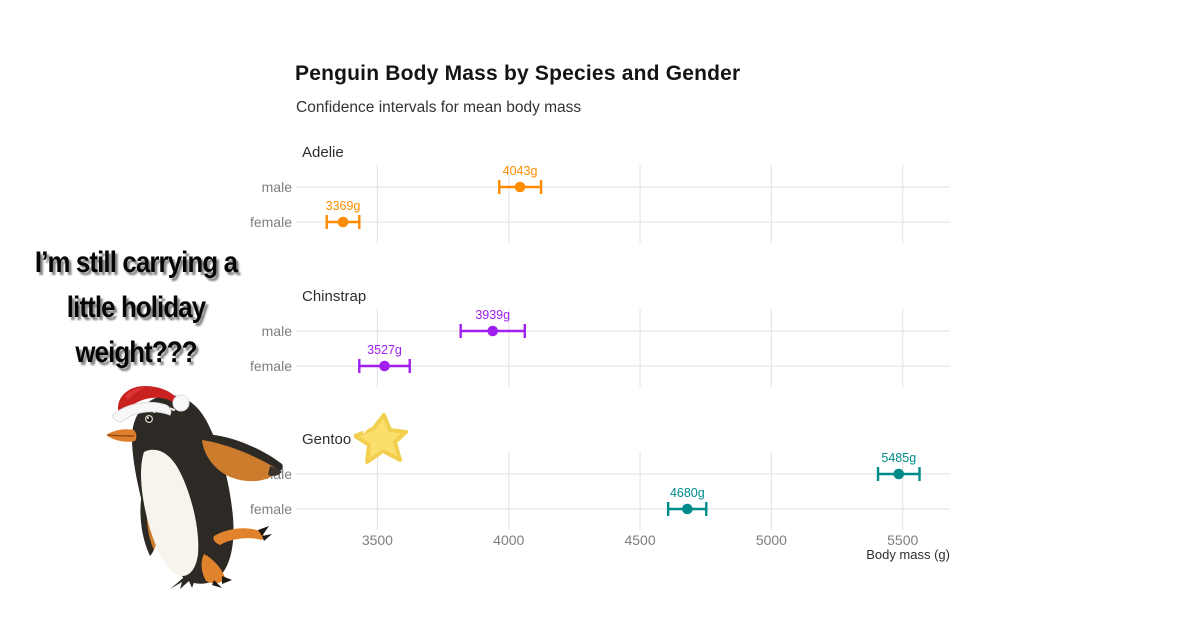  Describe the element at coordinates (508, 540) in the screenshot. I see `x-tick-label: 4000` at that location.